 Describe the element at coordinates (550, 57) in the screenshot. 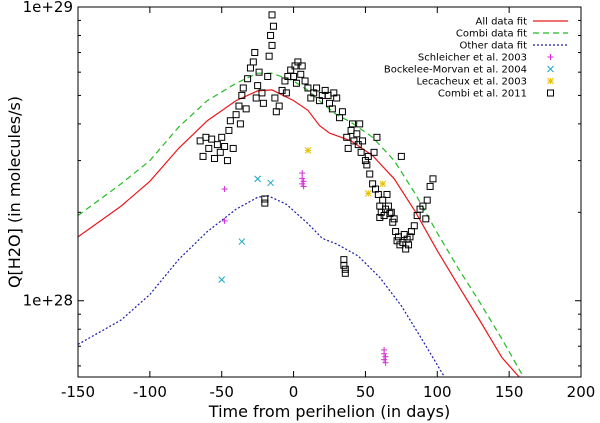

I see `legend-sample-schleicher-et-al-2003` at that location.